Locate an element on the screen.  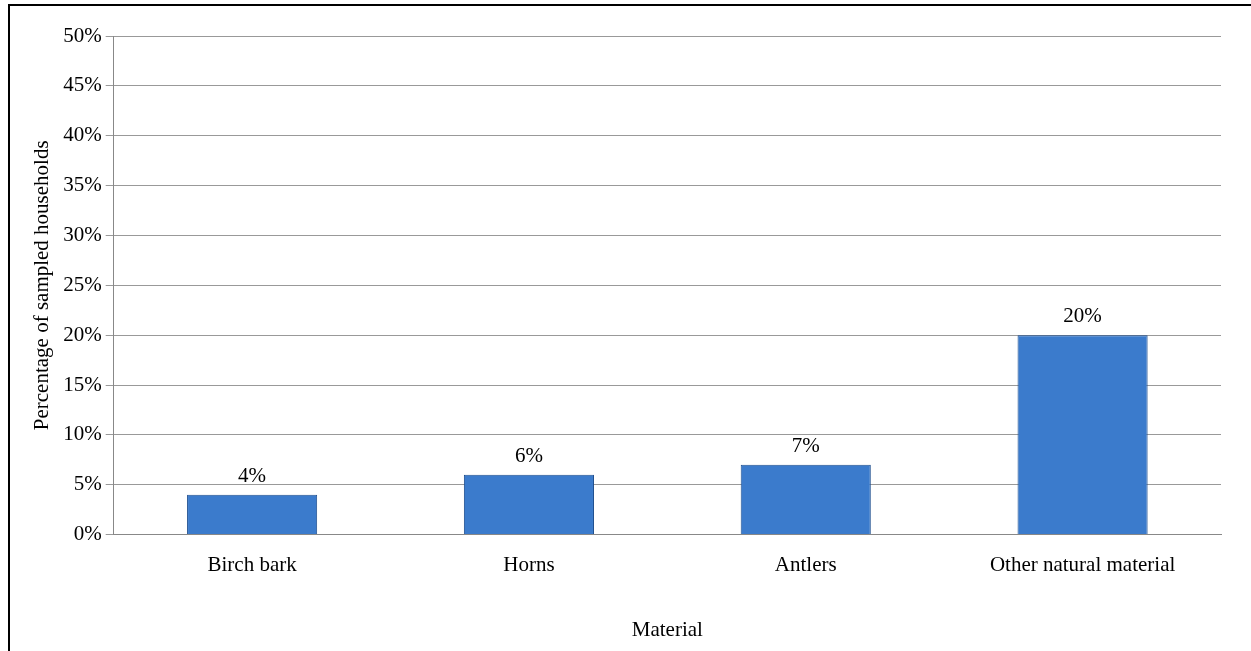
data-label: 4% is located at coordinates (252, 474).